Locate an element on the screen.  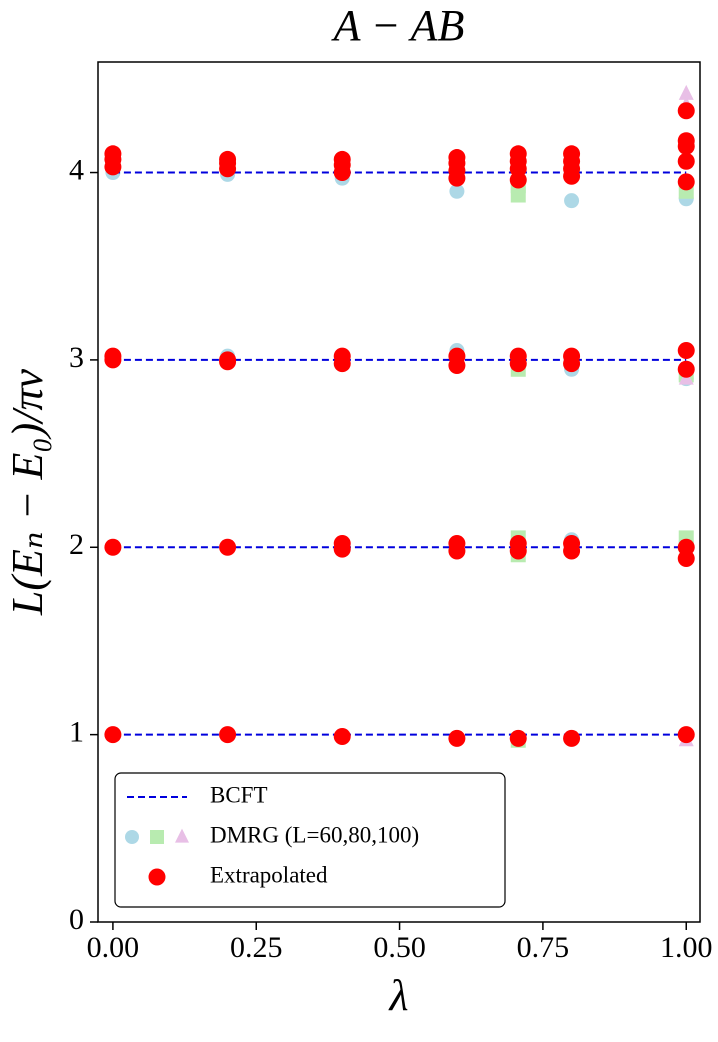
legend-label: Extrapolated is located at coordinates (269, 874).